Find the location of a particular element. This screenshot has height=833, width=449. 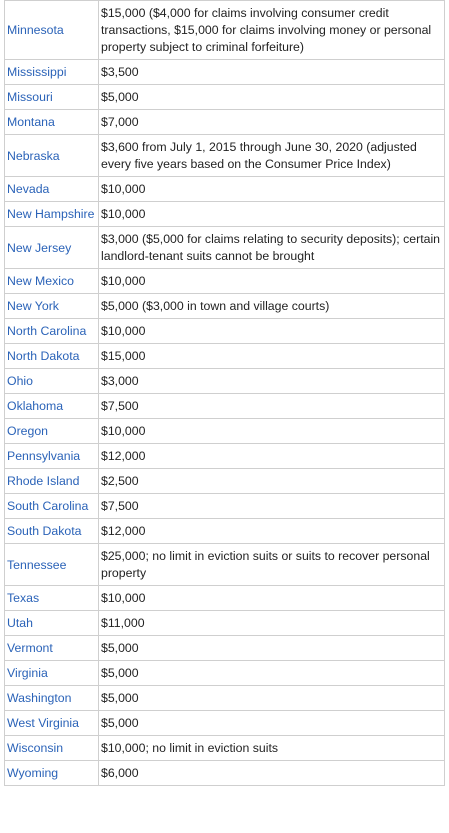

limit-cell: $15,000 is located at coordinates (271, 356).